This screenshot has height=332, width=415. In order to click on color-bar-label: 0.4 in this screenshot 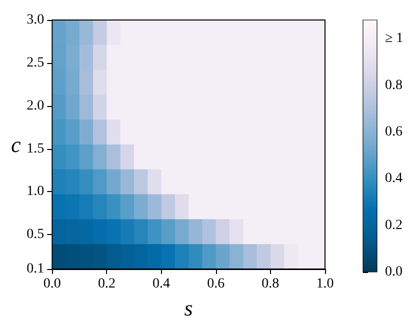, I will do `click(393, 178)`.